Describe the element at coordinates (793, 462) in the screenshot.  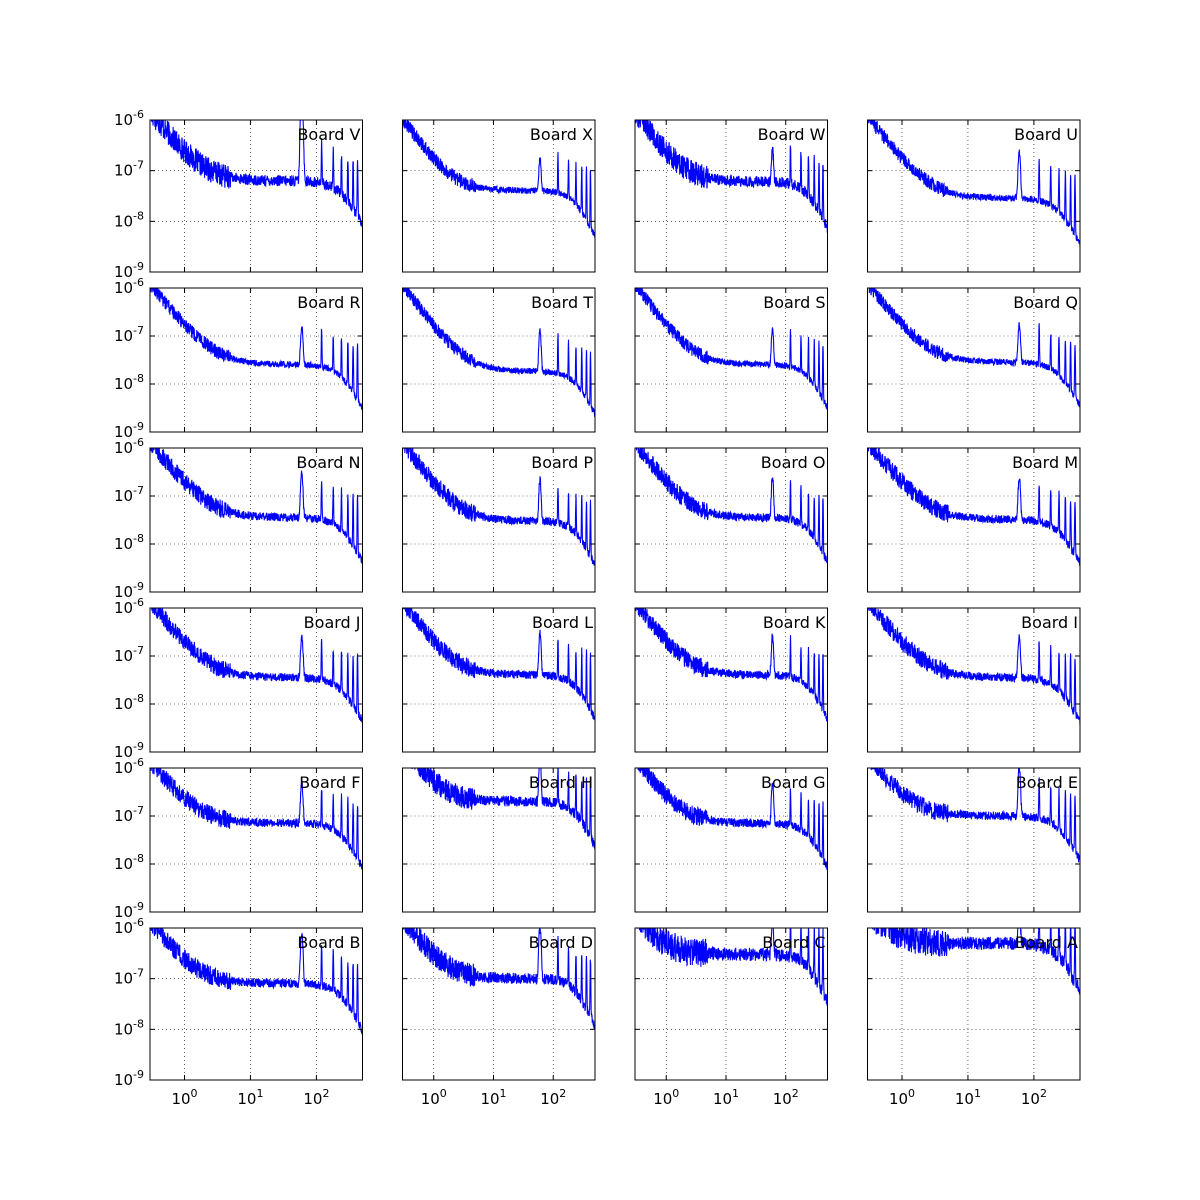
I see `panel-label: Board O` at that location.